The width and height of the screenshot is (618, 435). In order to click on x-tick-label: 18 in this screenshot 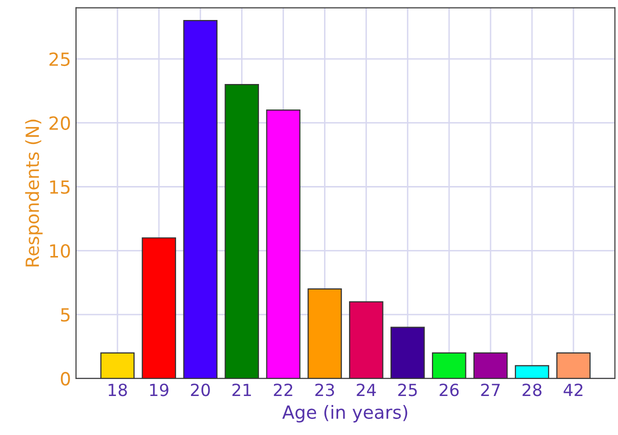, I will do `click(117, 390)`.